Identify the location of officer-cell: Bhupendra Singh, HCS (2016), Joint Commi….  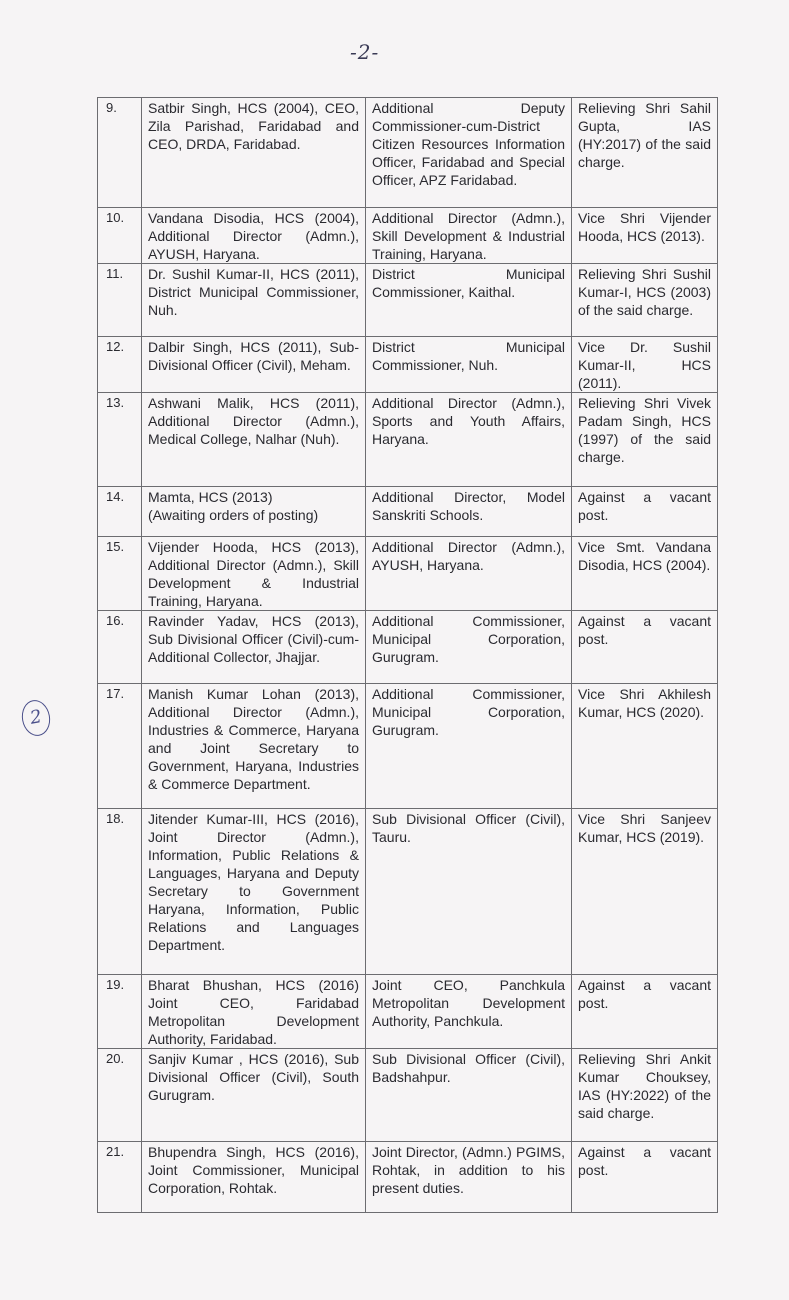
(253, 1177).